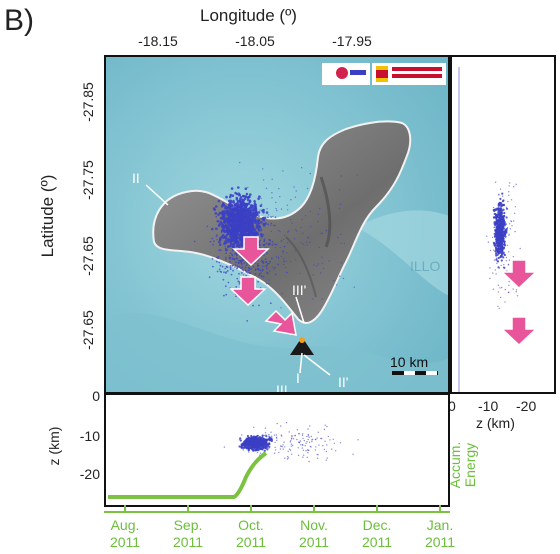 This screenshot has width=560, height=554. I want to click on arrow-marker, so click(280, 322).